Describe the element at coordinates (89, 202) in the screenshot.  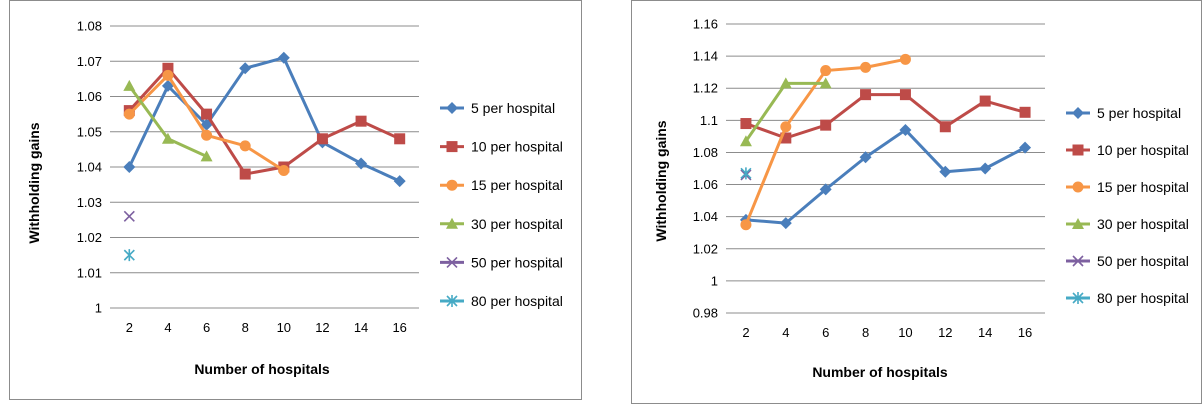
I see `y-tick-label: 1.03` at that location.